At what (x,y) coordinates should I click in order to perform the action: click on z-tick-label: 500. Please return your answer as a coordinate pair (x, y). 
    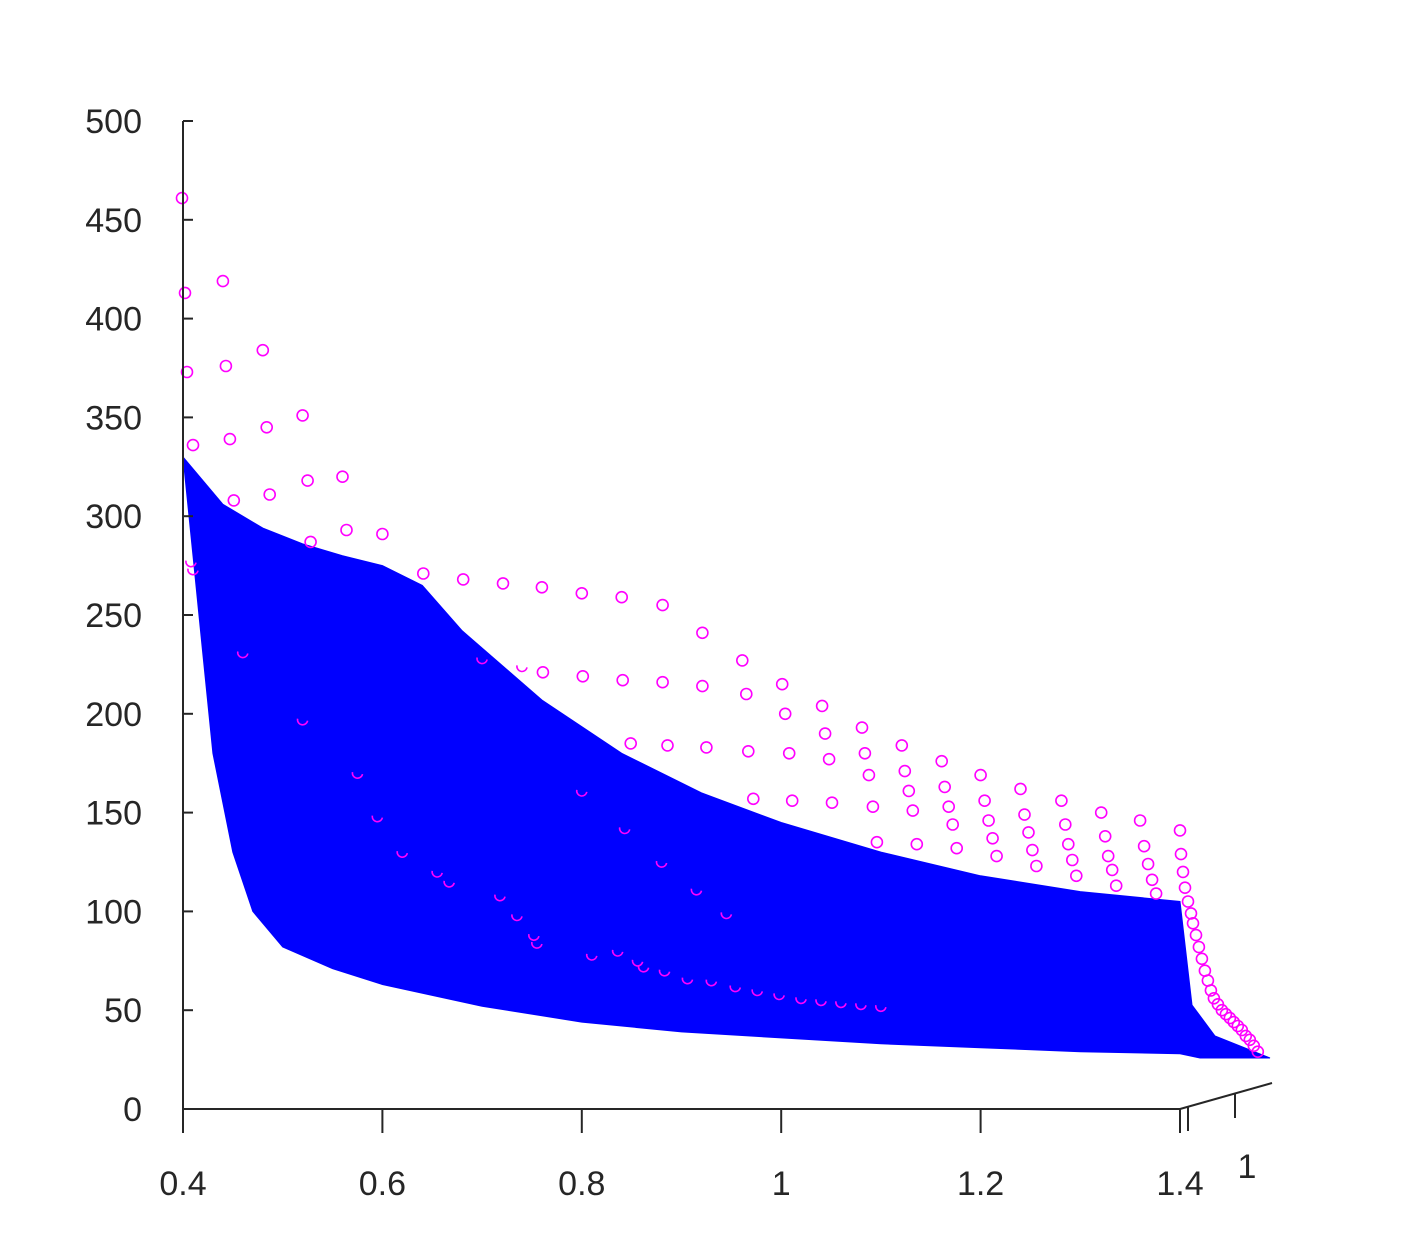
    Looking at the image, I should click on (113, 122).